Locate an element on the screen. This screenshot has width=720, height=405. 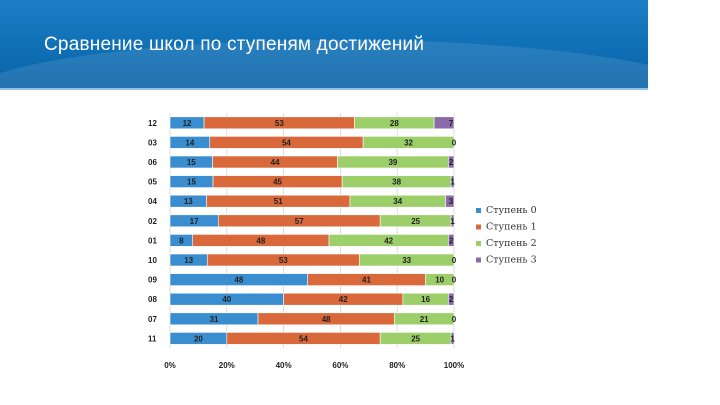
category-label: 06 is located at coordinates (152, 162).